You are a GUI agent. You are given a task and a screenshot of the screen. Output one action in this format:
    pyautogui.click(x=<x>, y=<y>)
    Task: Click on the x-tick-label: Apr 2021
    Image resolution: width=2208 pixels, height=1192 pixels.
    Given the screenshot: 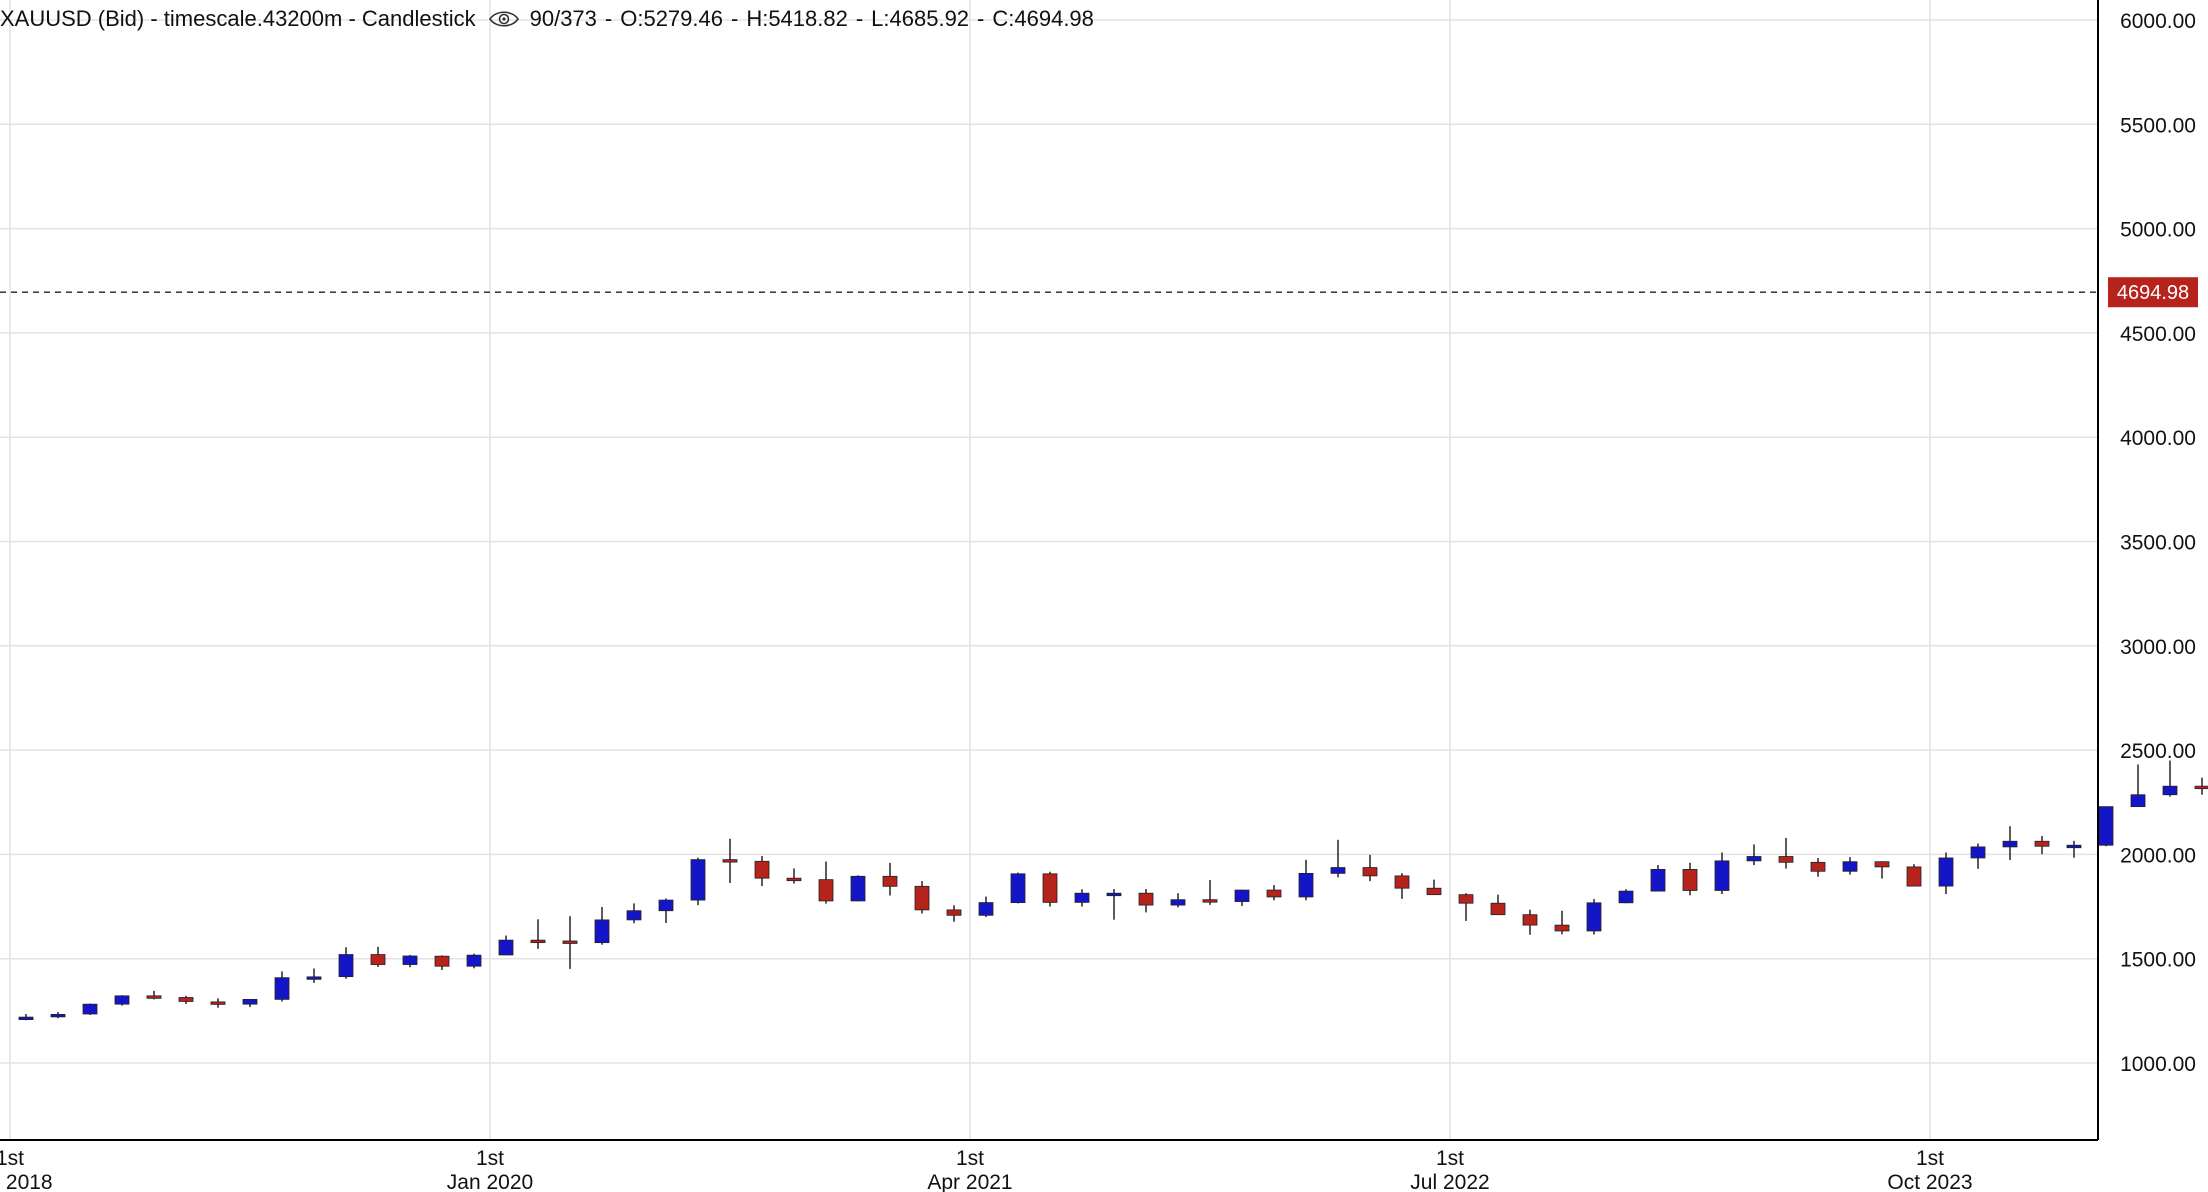 What is the action you would take?
    pyautogui.click(x=969, y=1181)
    